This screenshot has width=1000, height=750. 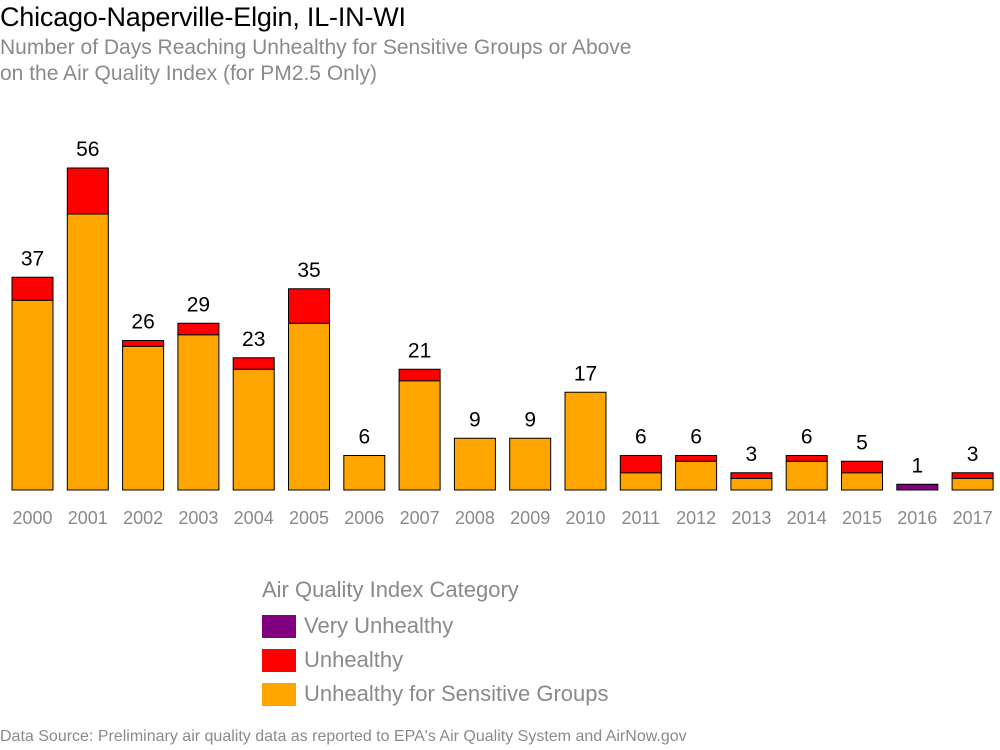 I want to click on chart-title: Chicago-Naperville-Elgin, IL-IN-WI, so click(x=203, y=17).